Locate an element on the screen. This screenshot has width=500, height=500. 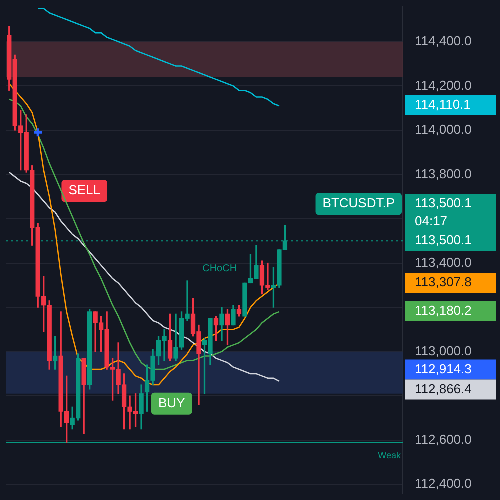
text: 114,110.1 is located at coordinates (443, 104).